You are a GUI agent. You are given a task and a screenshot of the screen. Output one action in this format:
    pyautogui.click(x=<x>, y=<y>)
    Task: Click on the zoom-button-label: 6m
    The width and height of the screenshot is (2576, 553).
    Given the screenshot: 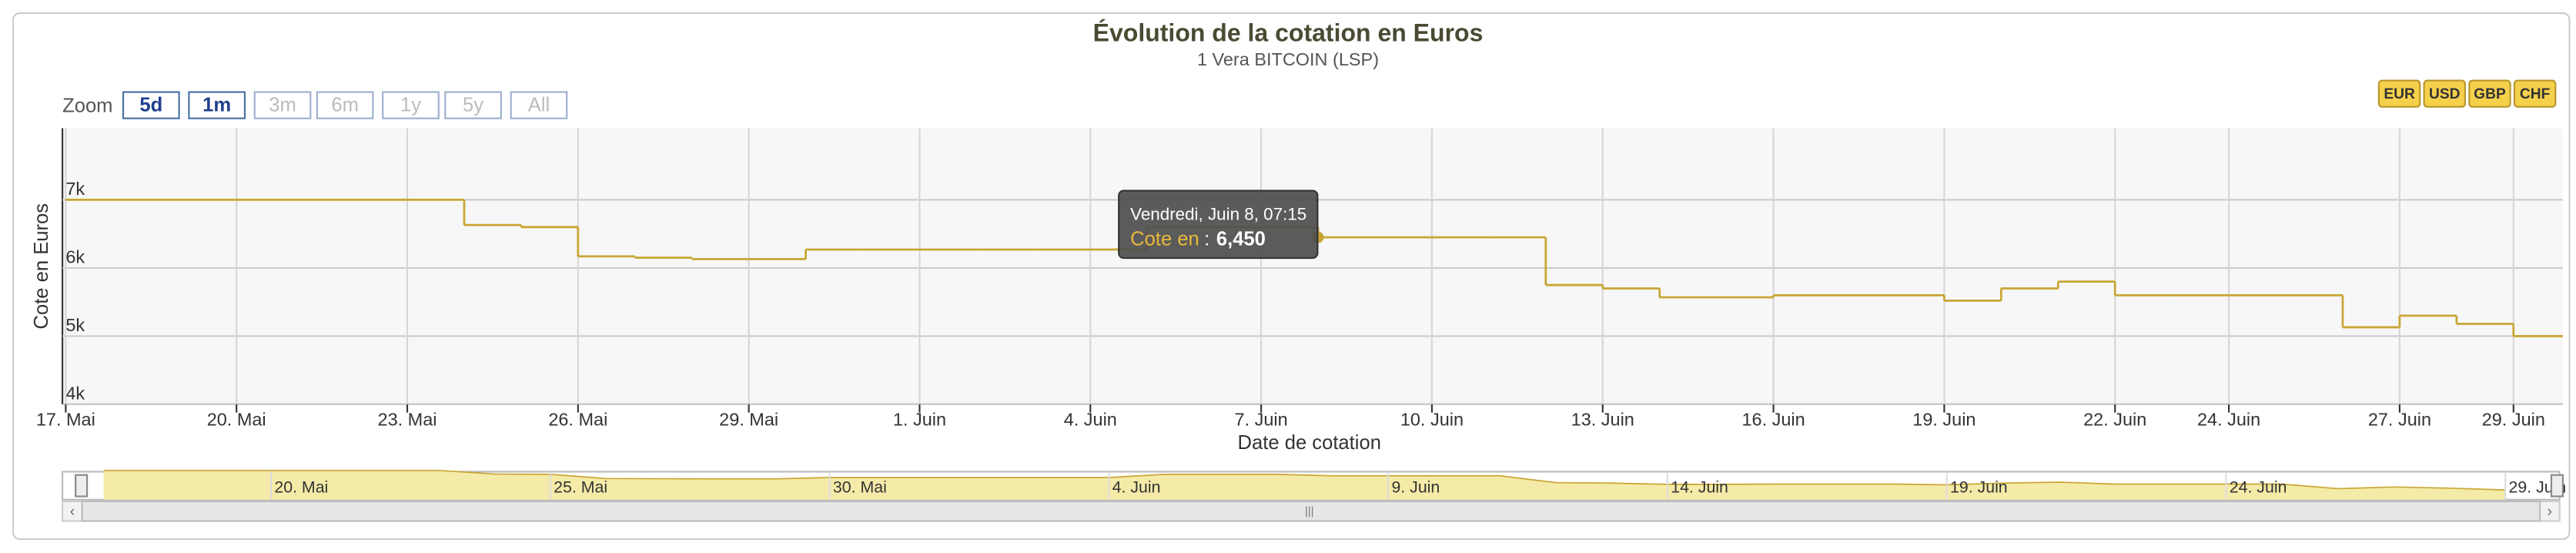 What is the action you would take?
    pyautogui.click(x=345, y=105)
    